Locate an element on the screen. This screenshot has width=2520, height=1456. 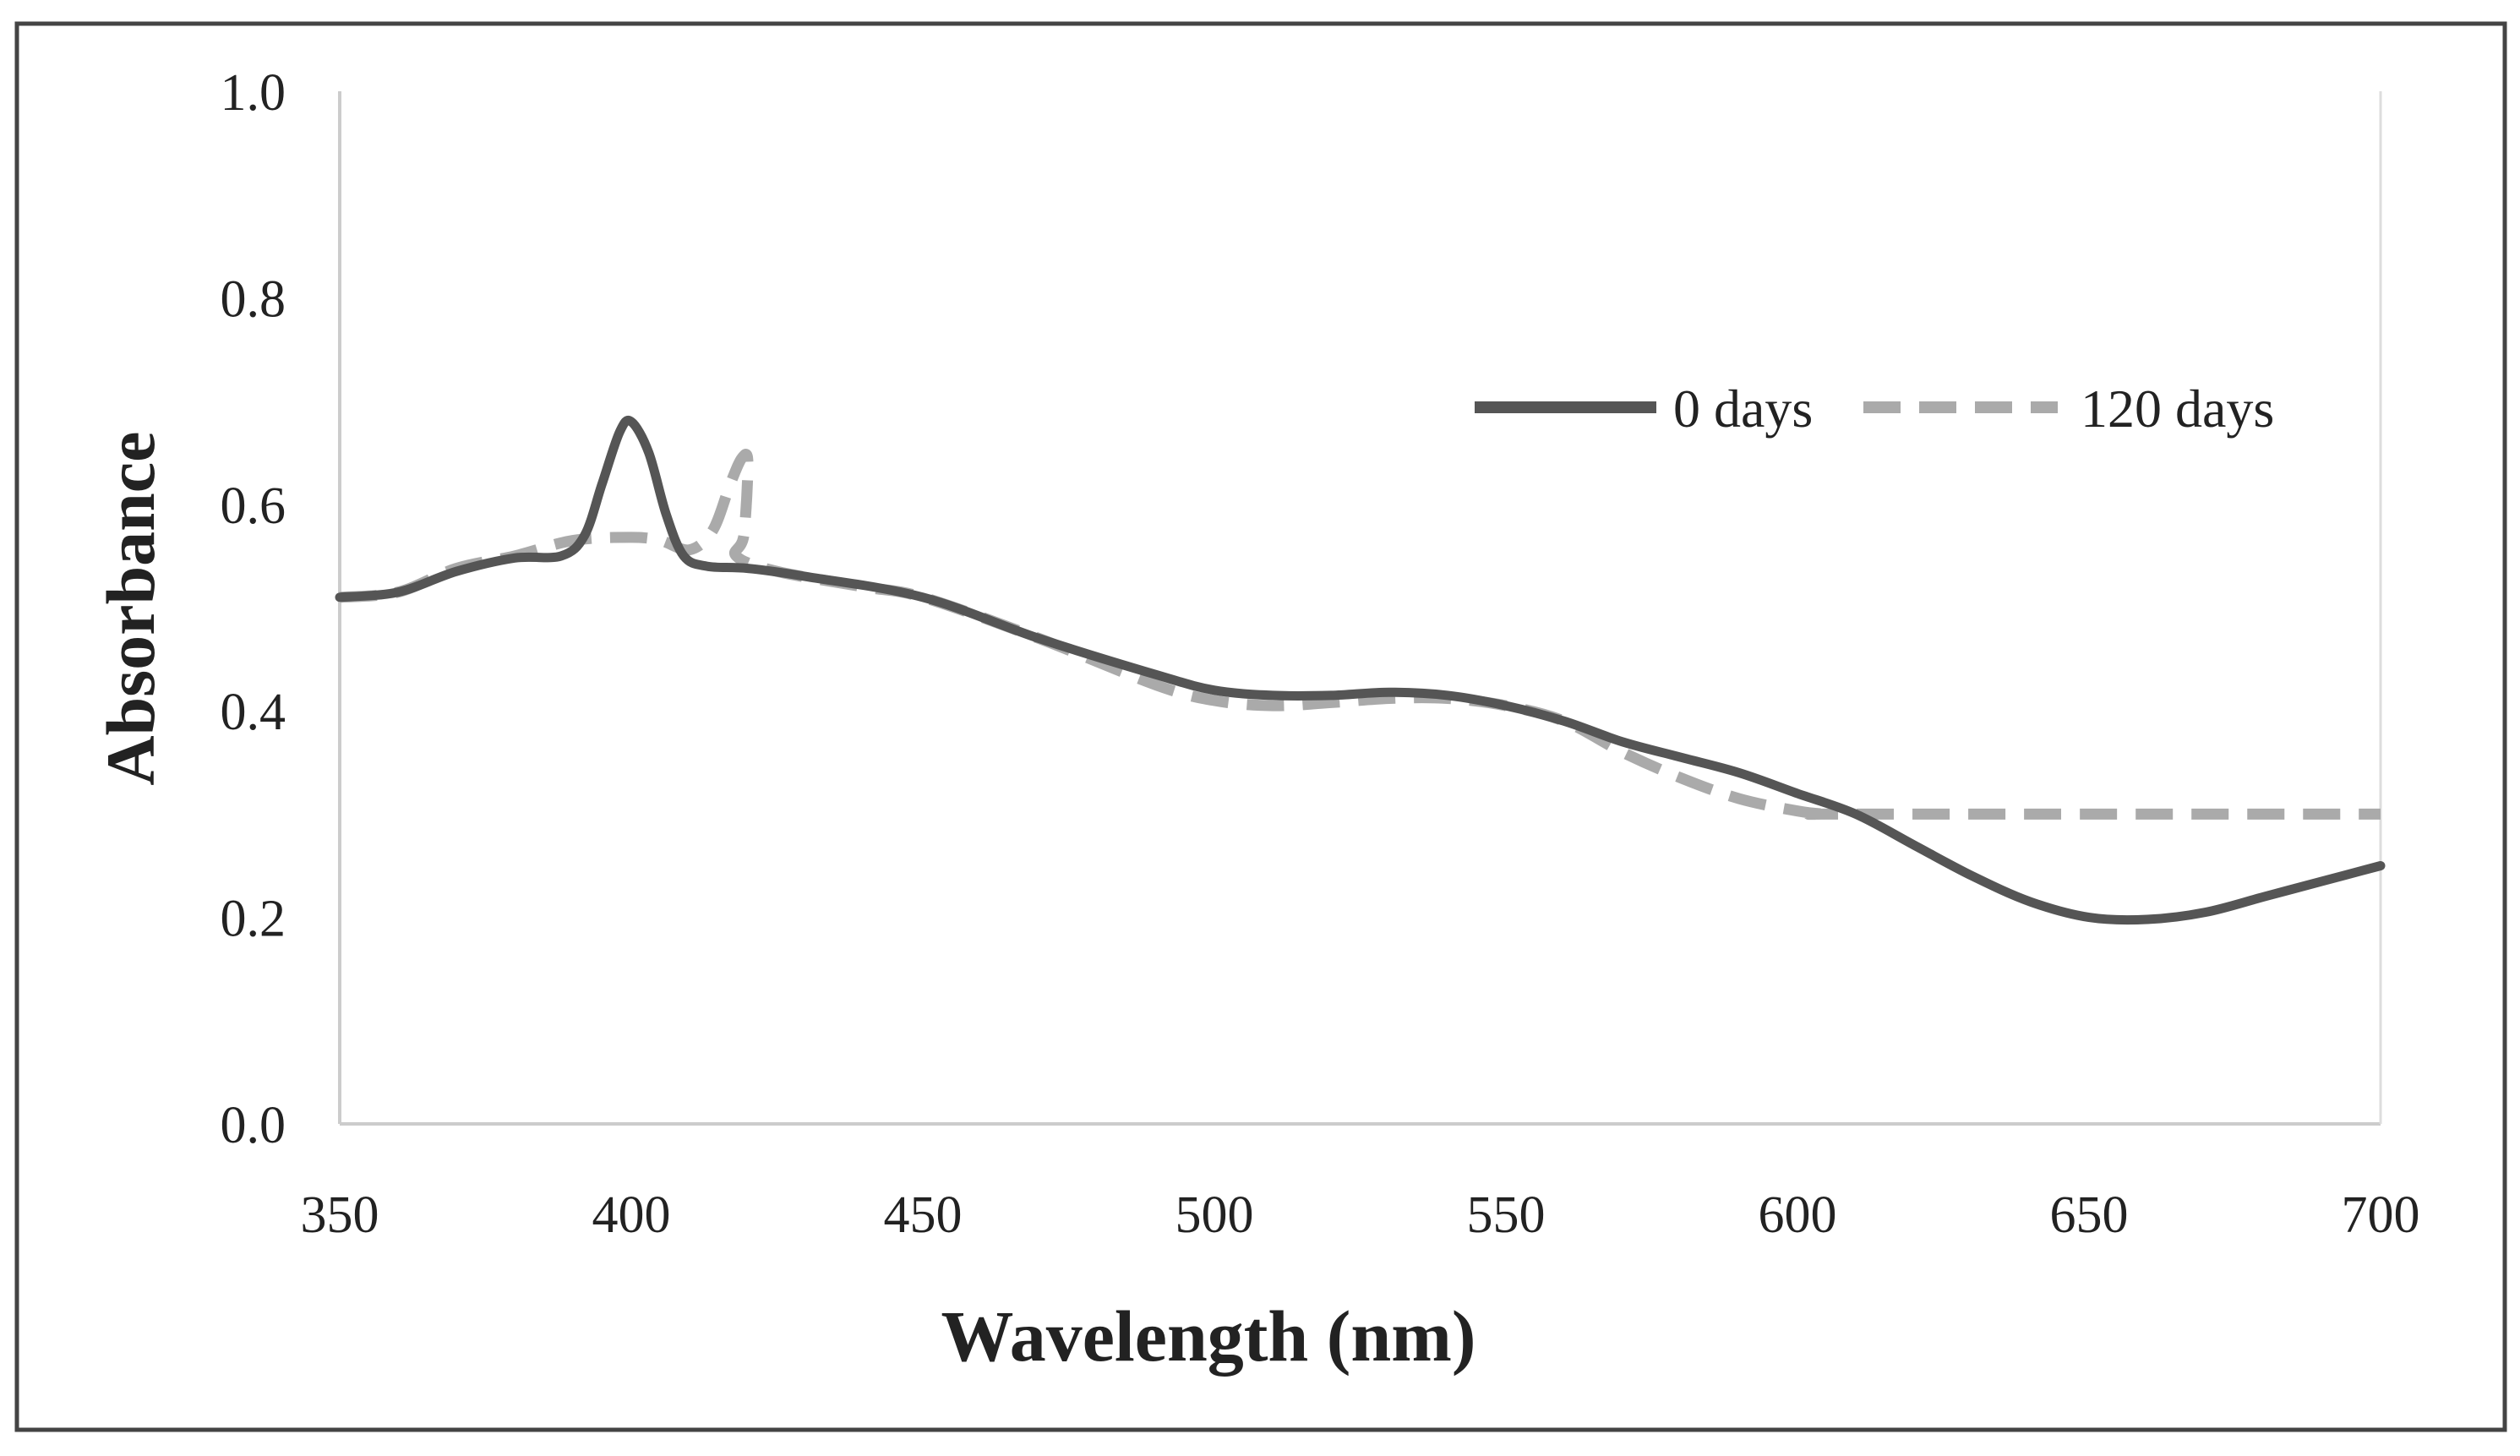
y-tick-label: 0.6 is located at coordinates (254, 506).